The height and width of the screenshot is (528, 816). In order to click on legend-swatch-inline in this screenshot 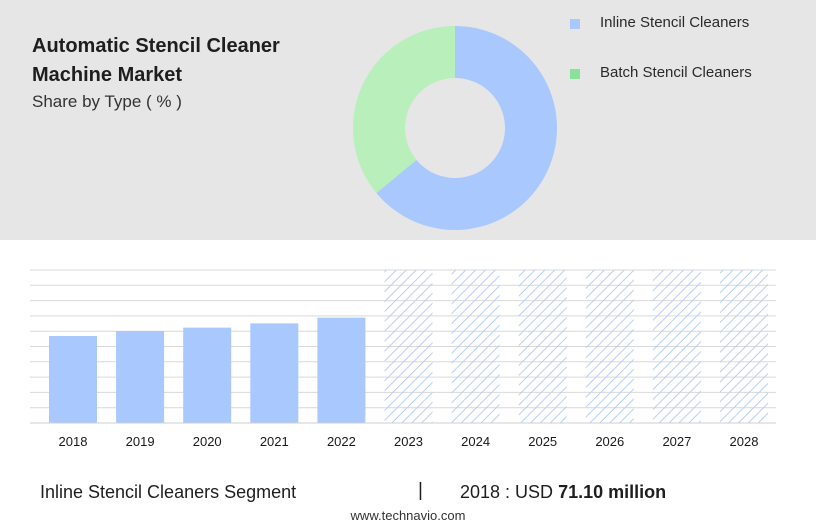, I will do `click(575, 24)`.